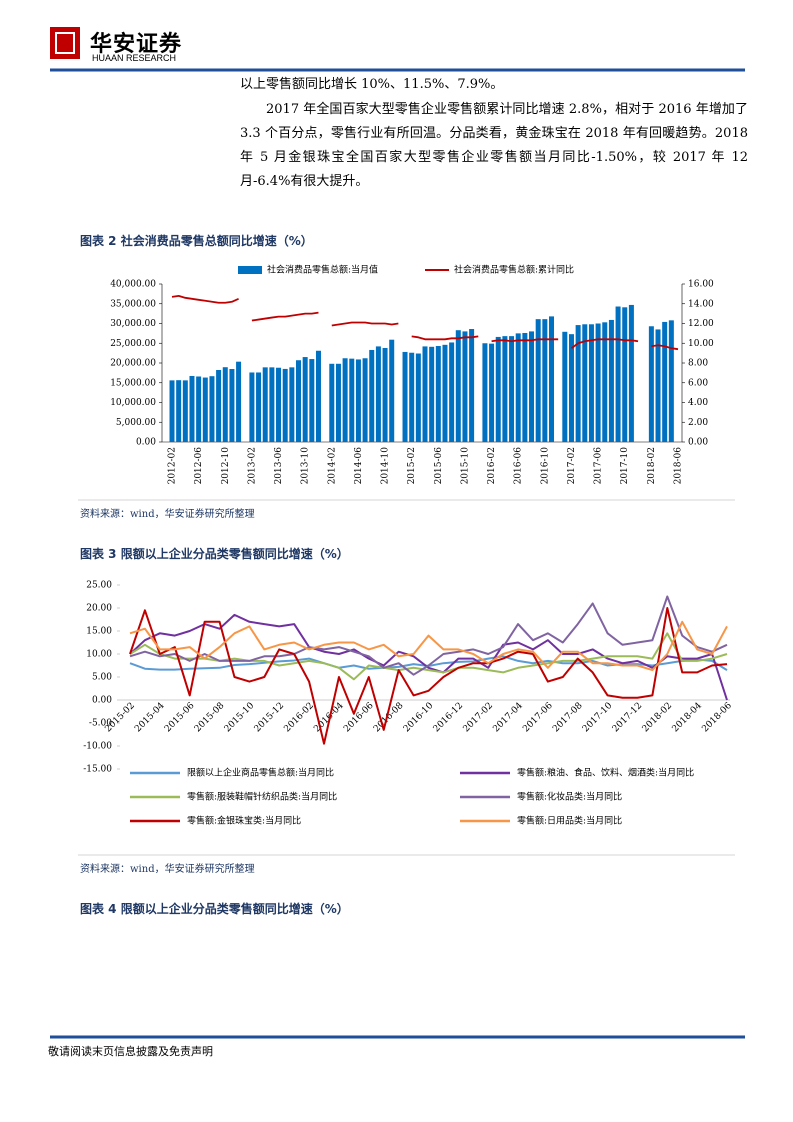 The image size is (793, 1122). I want to click on x-tick-label: 2017-08, so click(568, 718).